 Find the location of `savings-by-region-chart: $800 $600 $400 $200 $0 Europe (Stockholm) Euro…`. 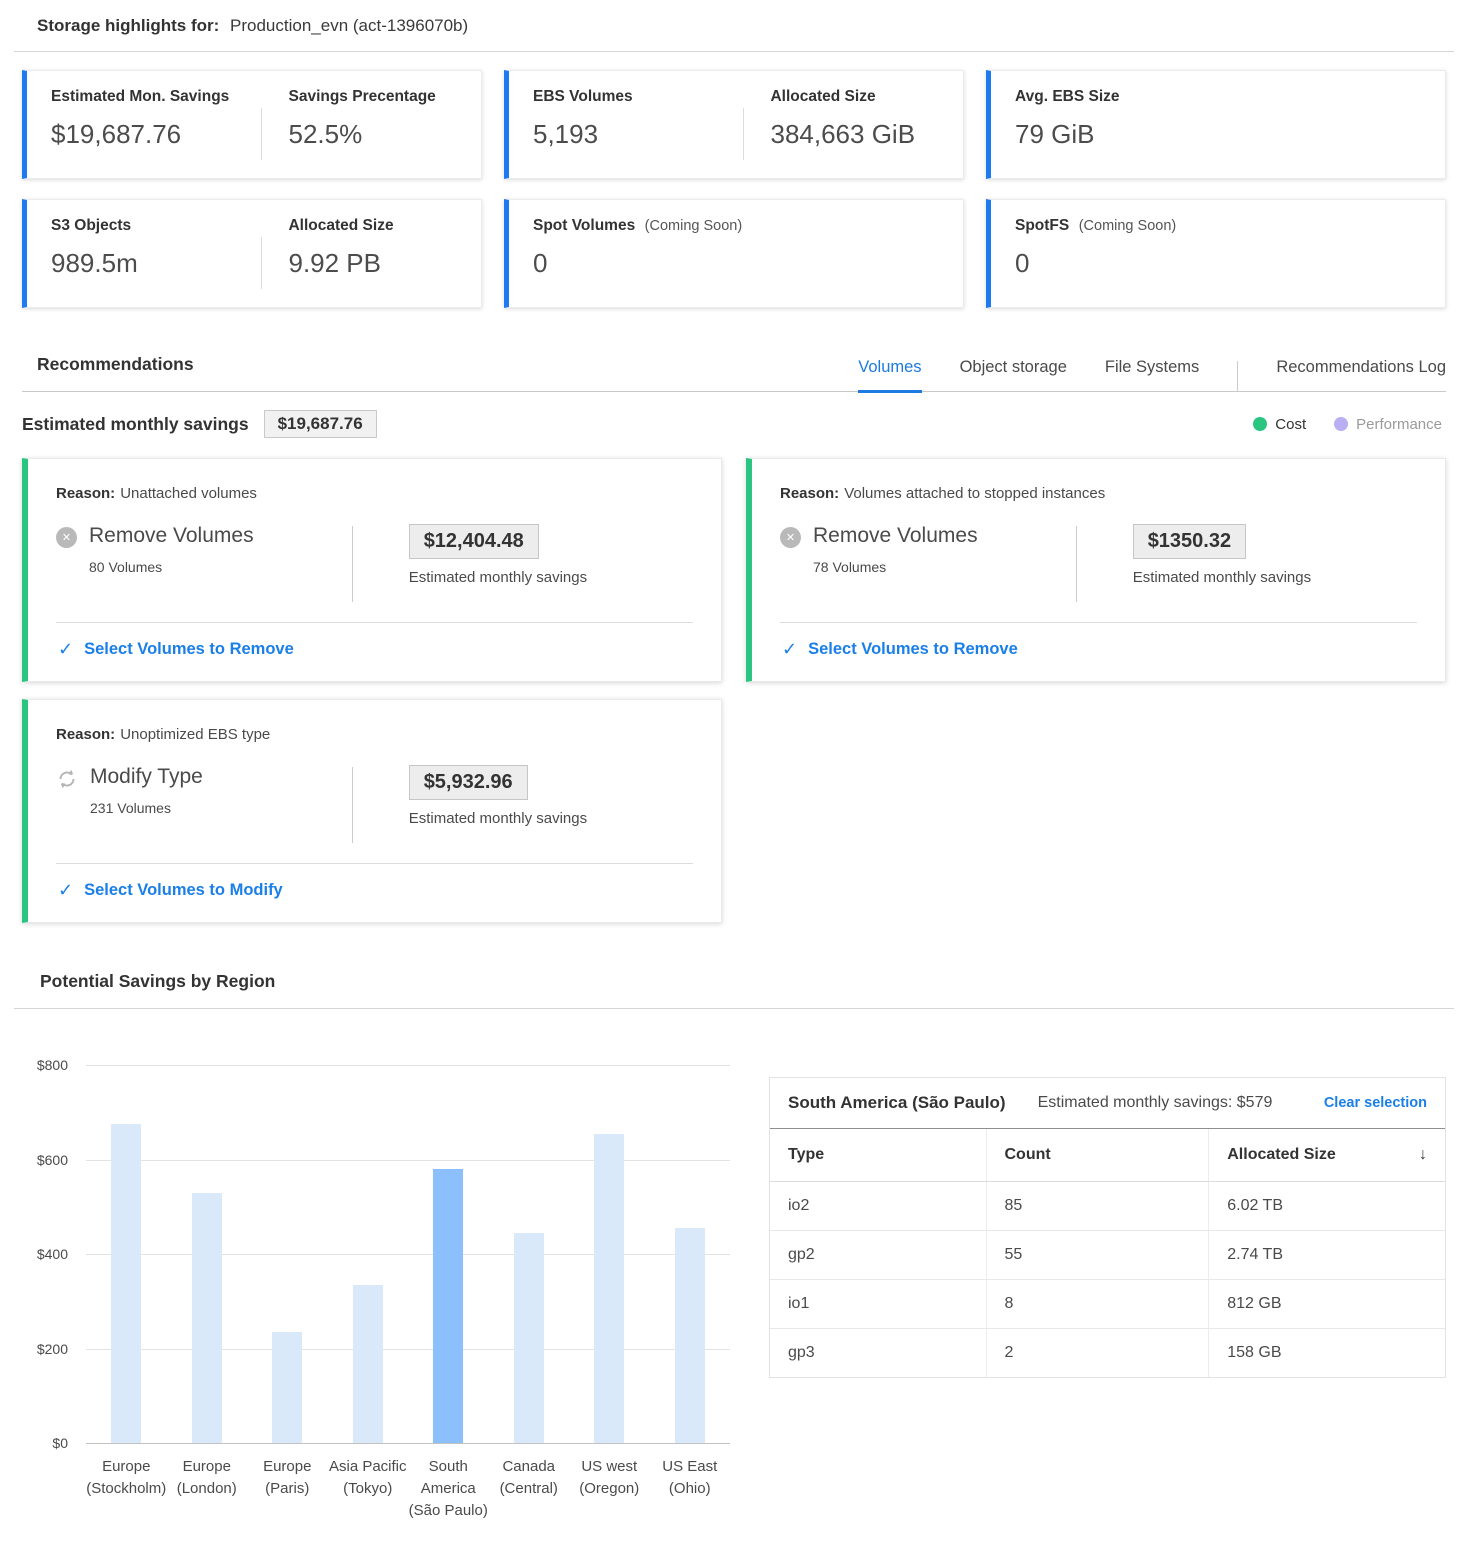

savings-by-region-chart: $800 $600 $400 $200 $0 Europe (Stockholm) Euro… is located at coordinates (376, 1287).